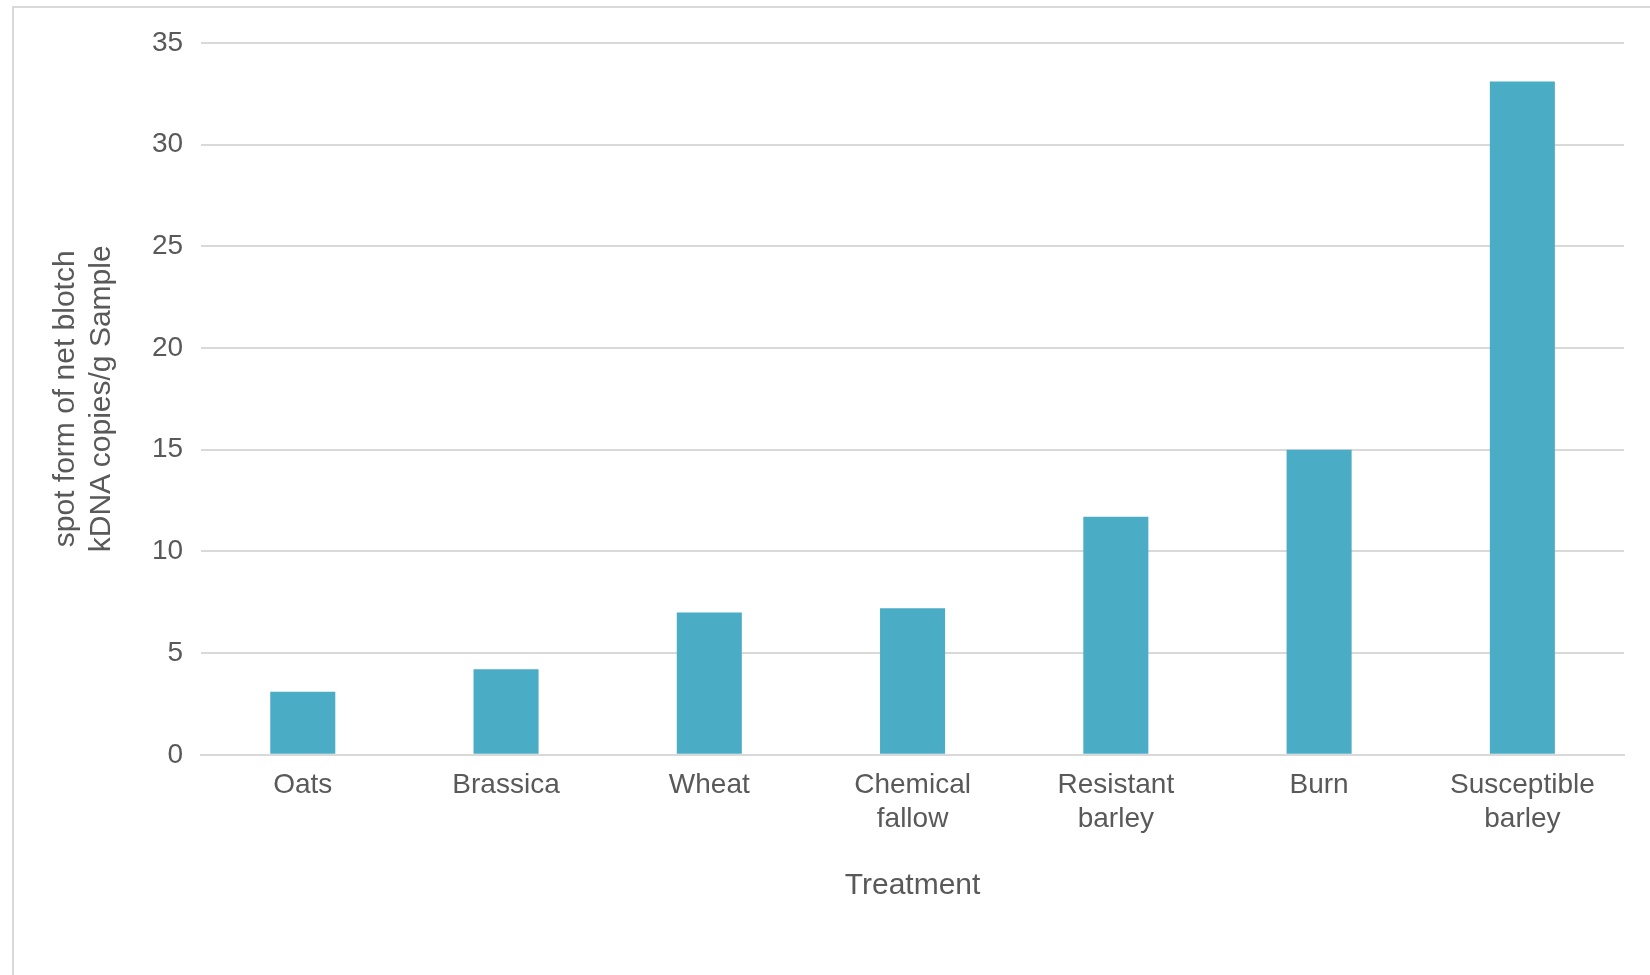 This screenshot has width=1650, height=975. Describe the element at coordinates (167, 244) in the screenshot. I see `y-tick-label: 25` at that location.